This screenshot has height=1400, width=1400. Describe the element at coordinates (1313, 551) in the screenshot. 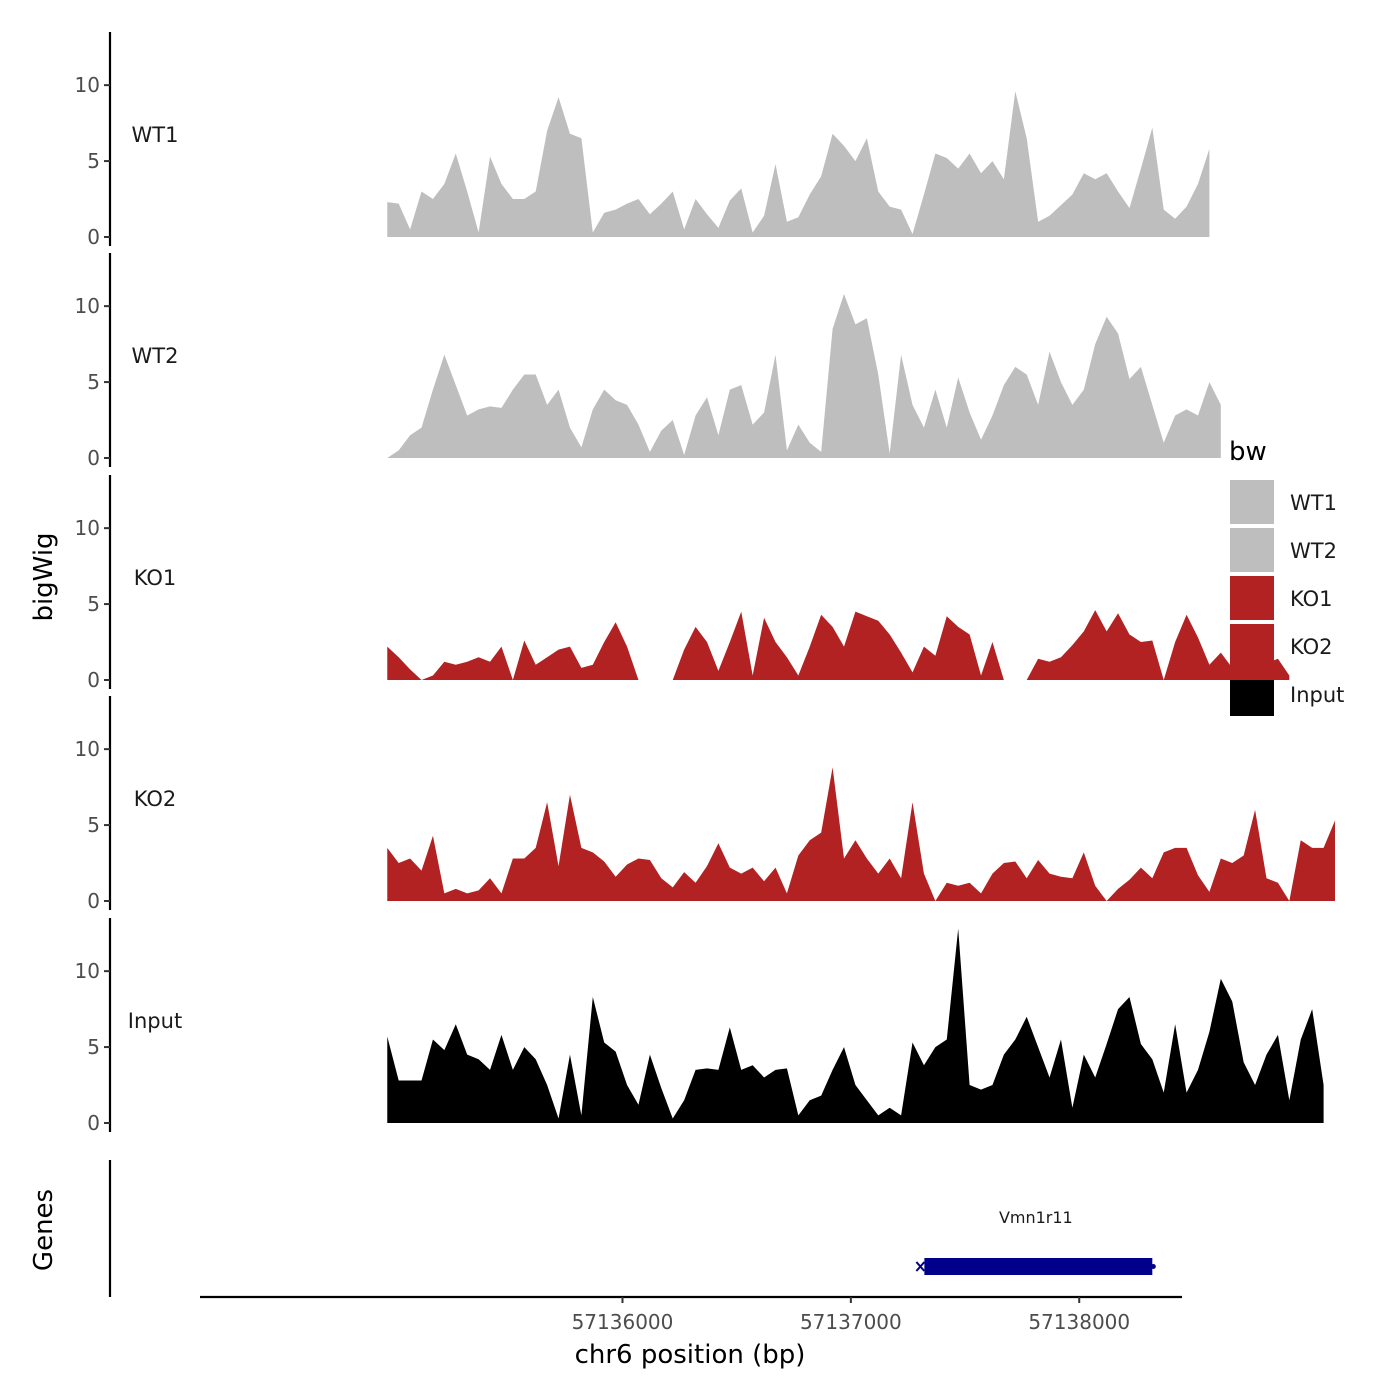

I see `legend-label: WT2` at that location.